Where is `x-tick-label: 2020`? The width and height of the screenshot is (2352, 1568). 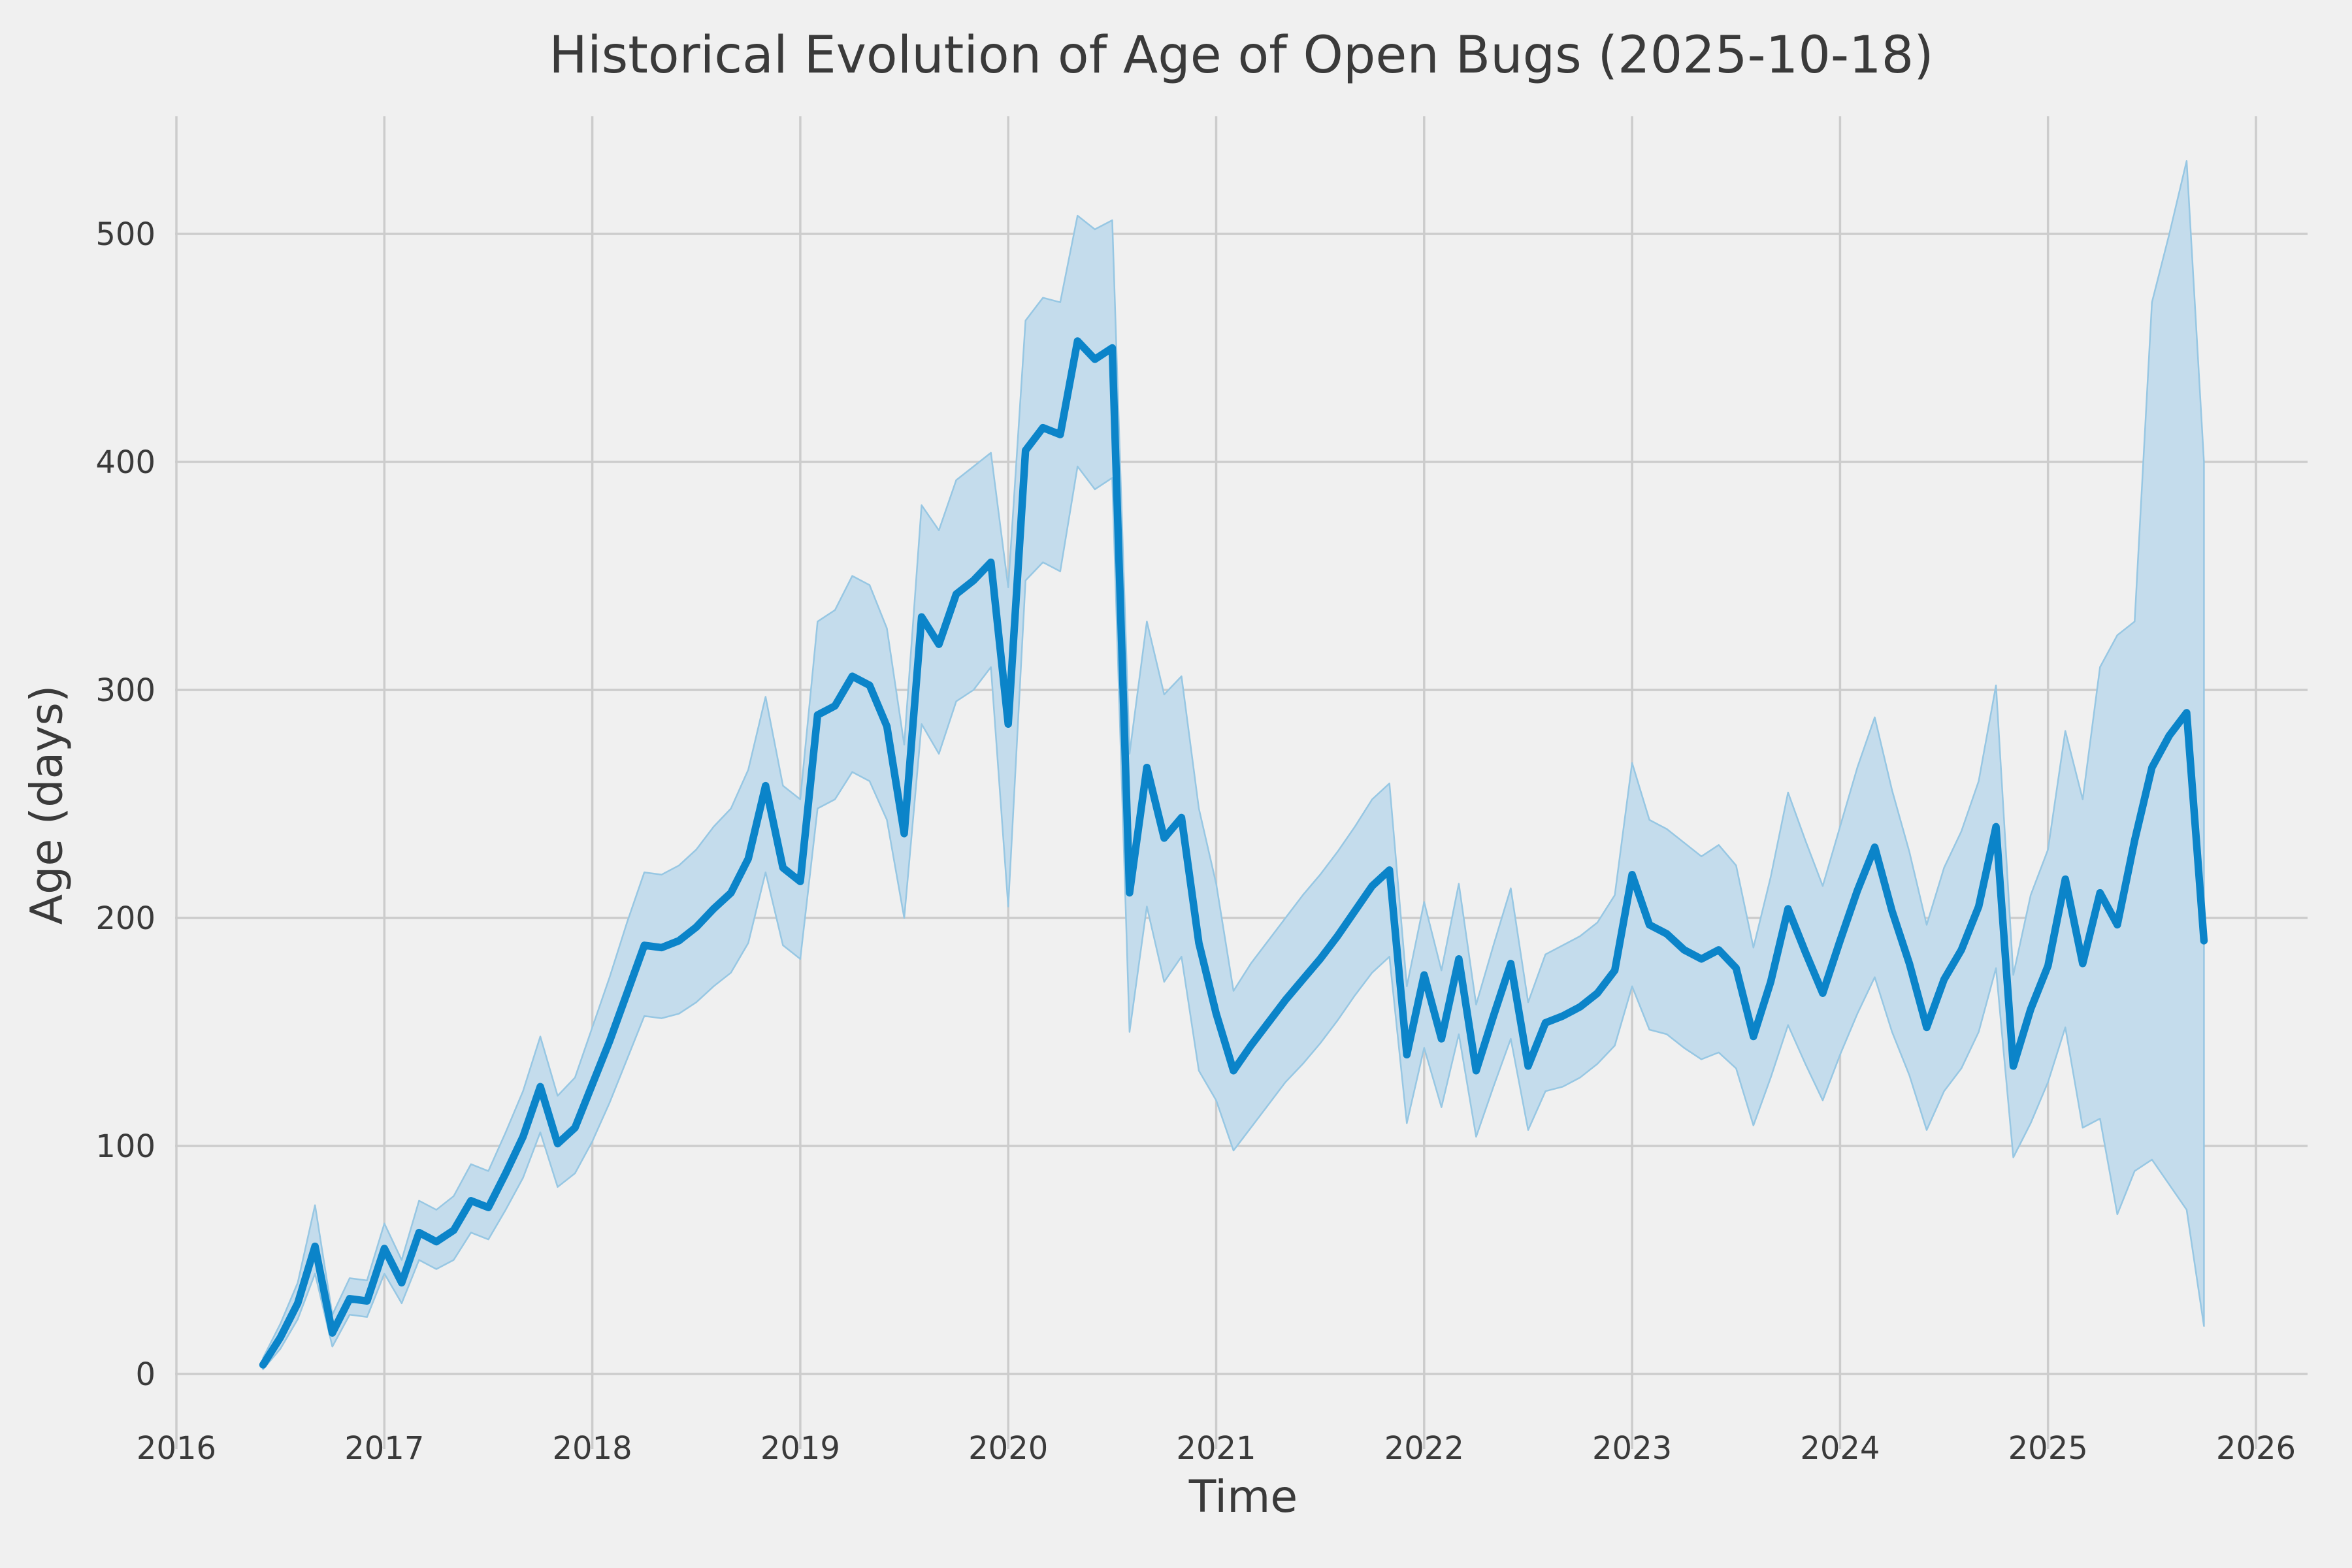 x-tick-label: 2020 is located at coordinates (1008, 1448).